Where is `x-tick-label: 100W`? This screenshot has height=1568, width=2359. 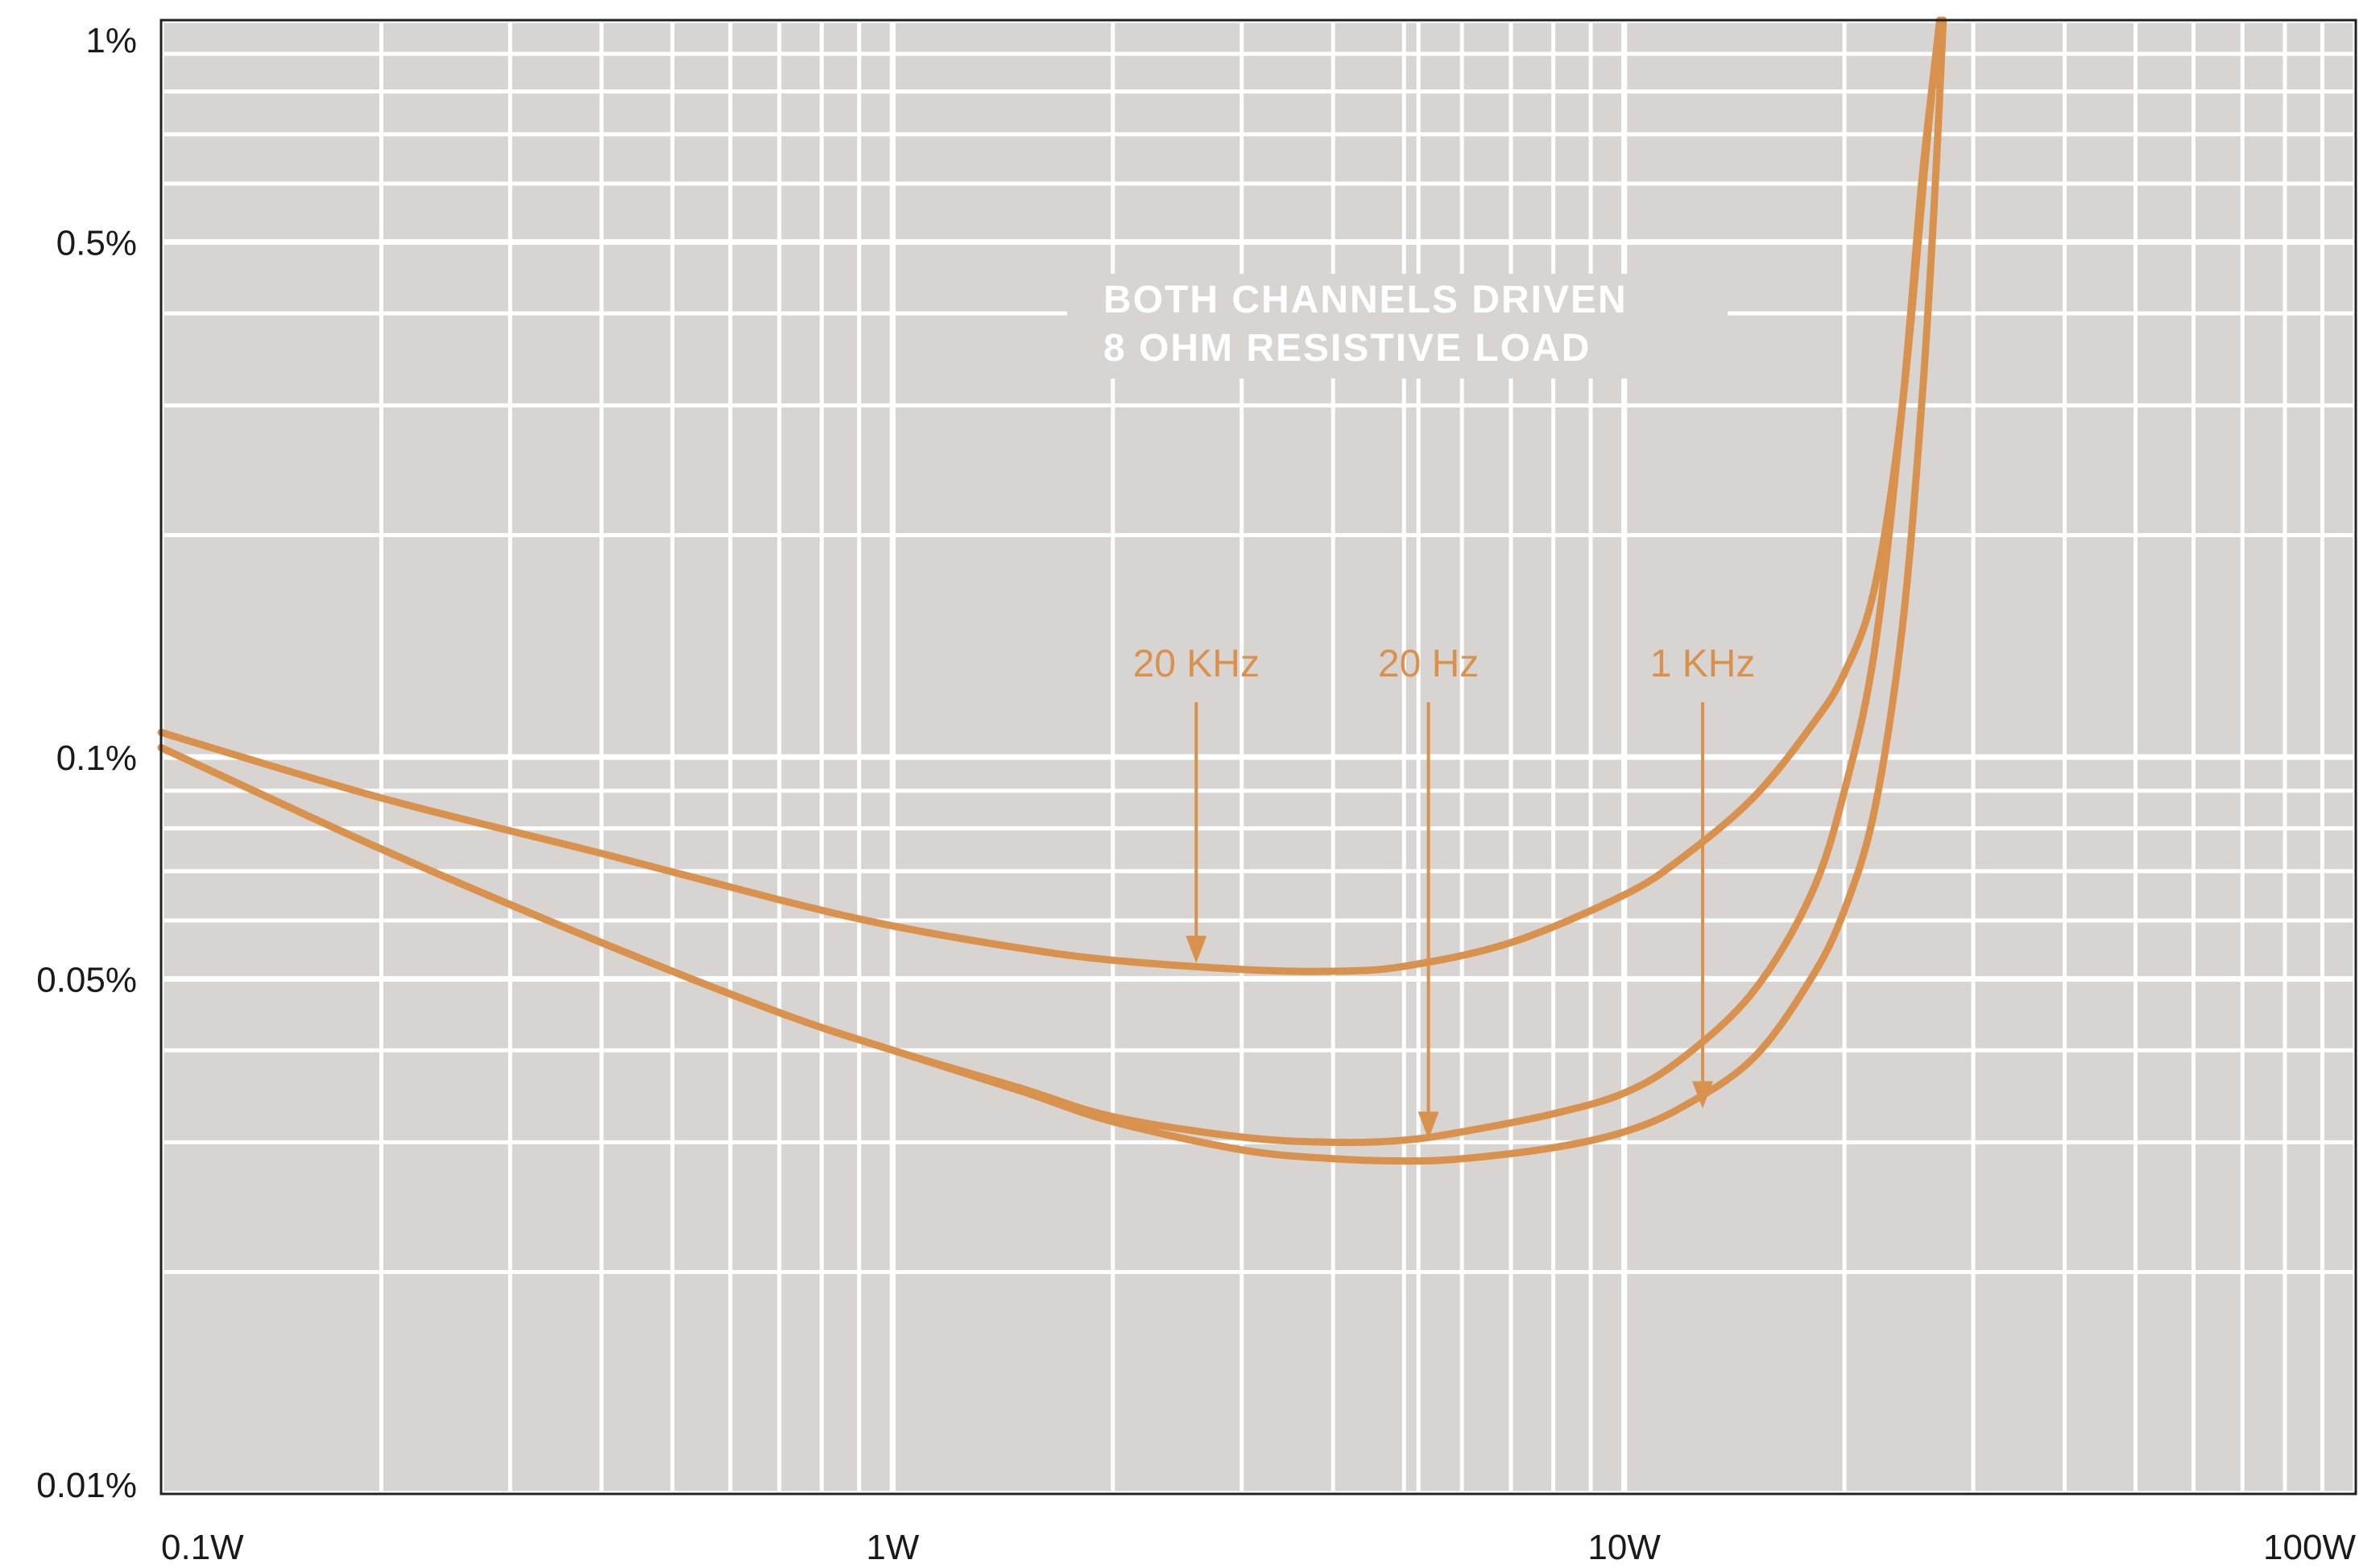
x-tick-label: 100W is located at coordinates (2309, 1547).